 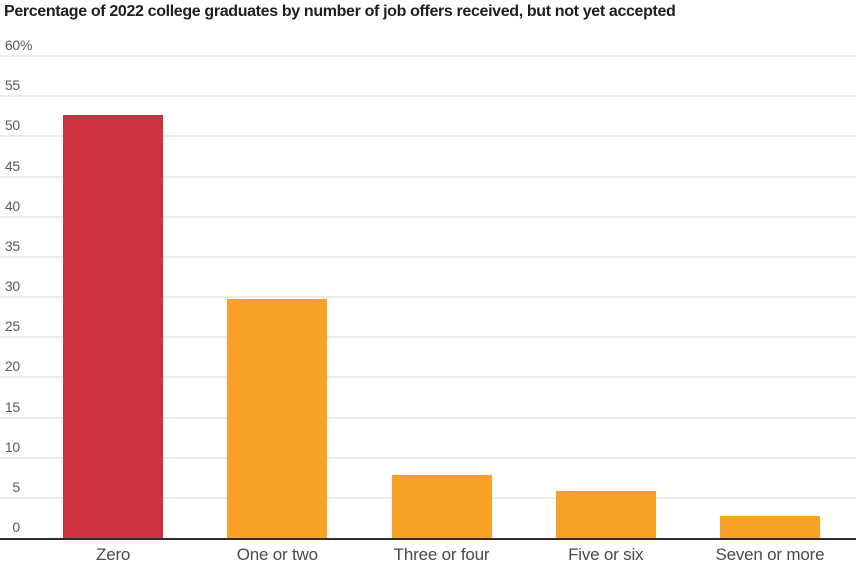 I want to click on x-axis-label: One or two, so click(x=277, y=554).